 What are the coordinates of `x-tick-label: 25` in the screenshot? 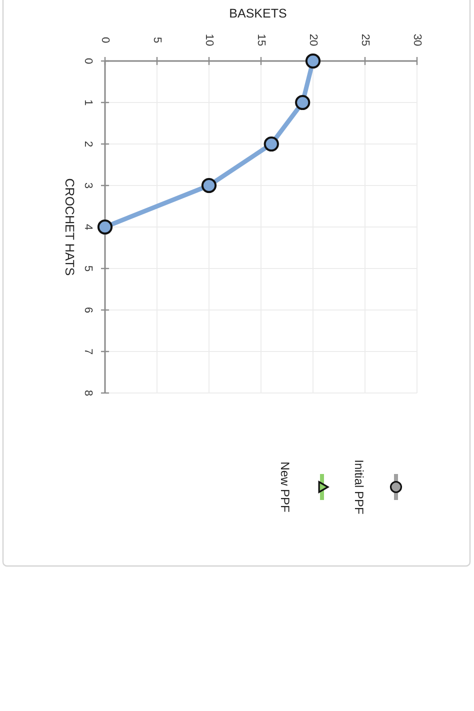 It's located at (365, 40).